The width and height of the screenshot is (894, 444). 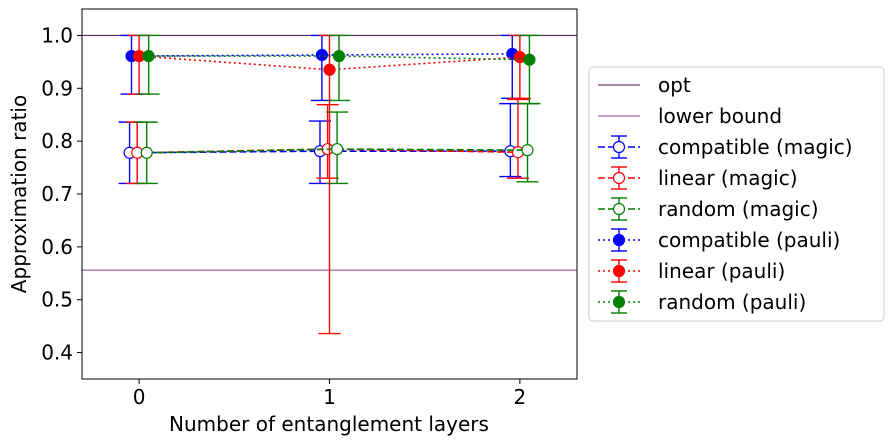 What do you see at coordinates (720, 116) in the screenshot?
I see `legend-label: lower bound` at bounding box center [720, 116].